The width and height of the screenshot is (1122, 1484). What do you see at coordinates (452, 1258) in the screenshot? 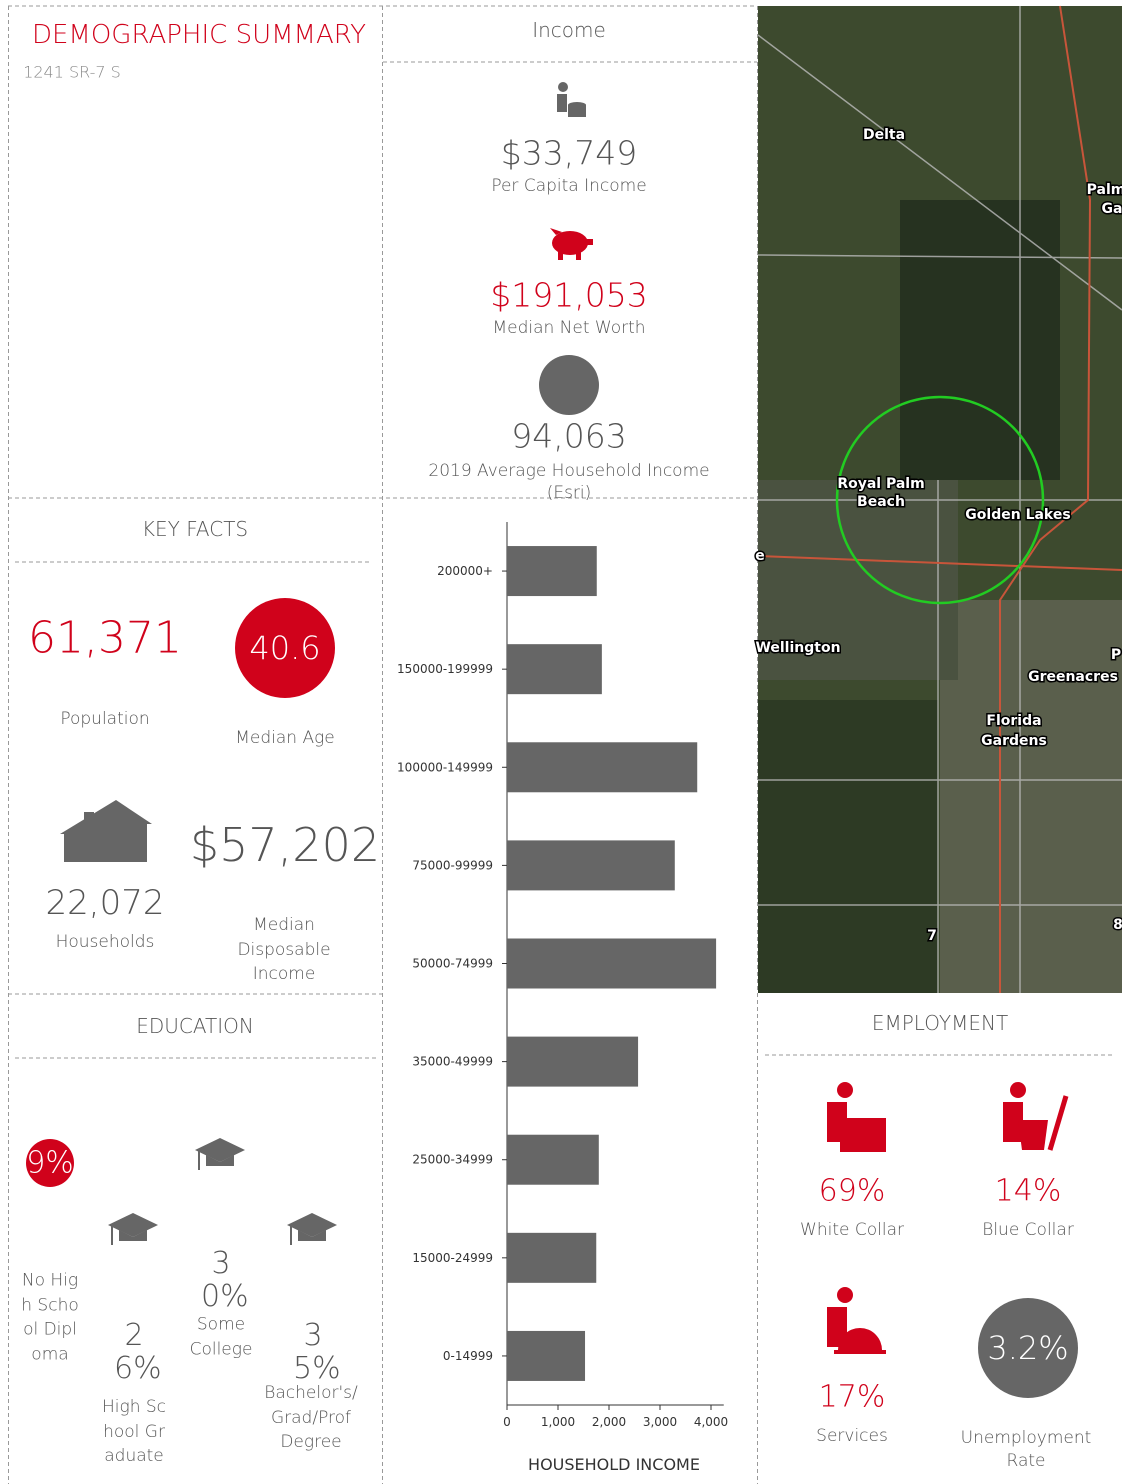
I see `y-tick-label: 15000-24999` at bounding box center [452, 1258].